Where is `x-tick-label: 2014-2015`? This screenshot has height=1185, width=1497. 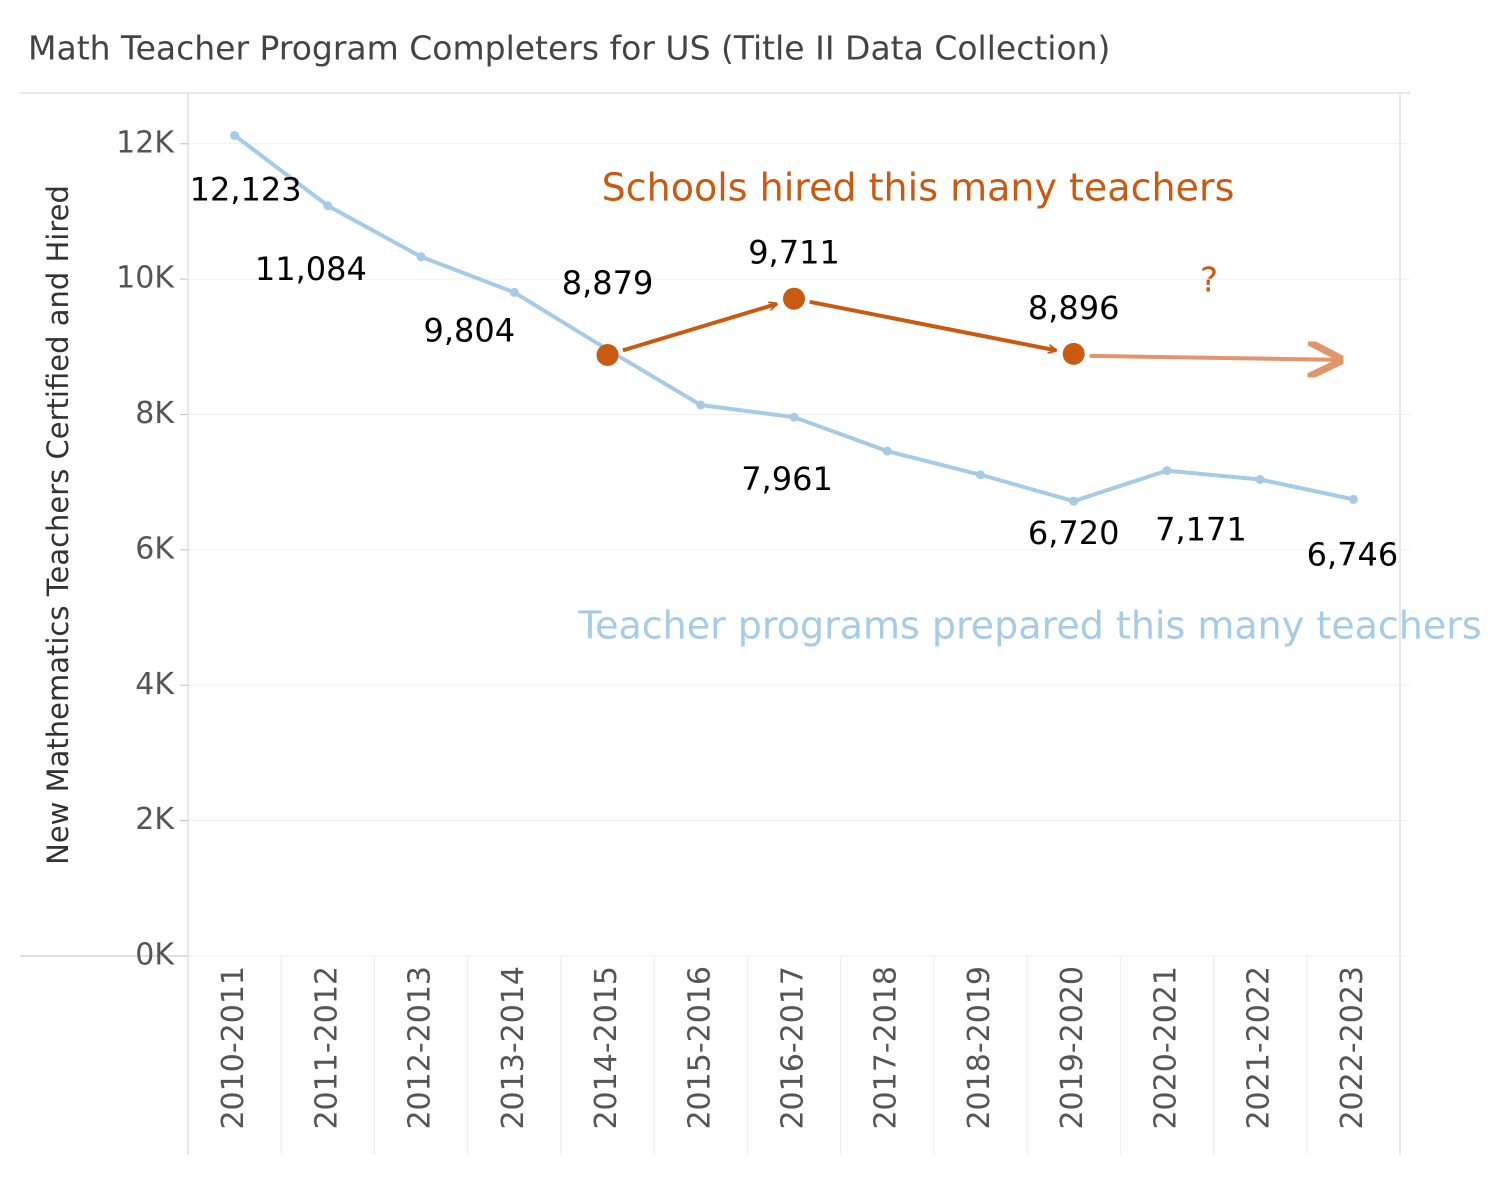 x-tick-label: 2014-2015 is located at coordinates (606, 1048).